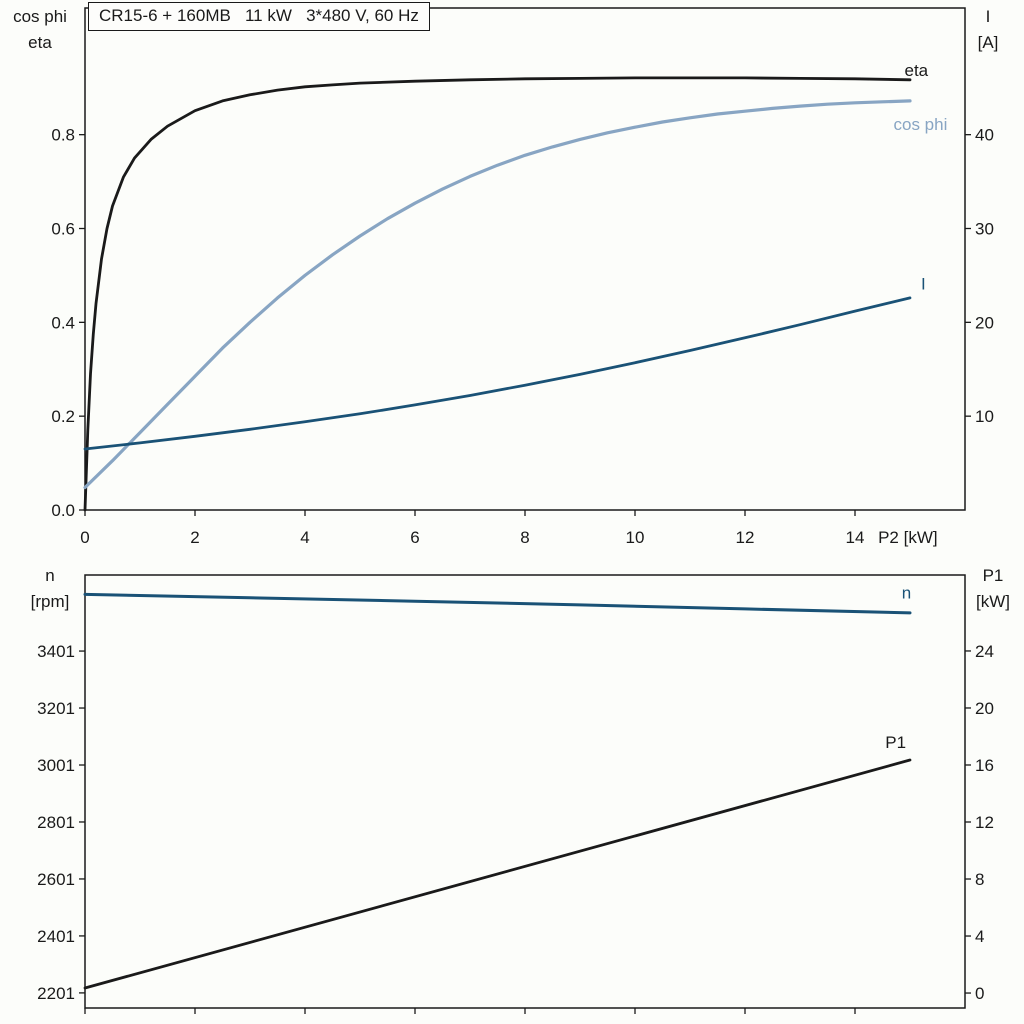 The width and height of the screenshot is (1024, 1024). What do you see at coordinates (895, 742) in the screenshot?
I see `curve-label-p1: P1` at bounding box center [895, 742].